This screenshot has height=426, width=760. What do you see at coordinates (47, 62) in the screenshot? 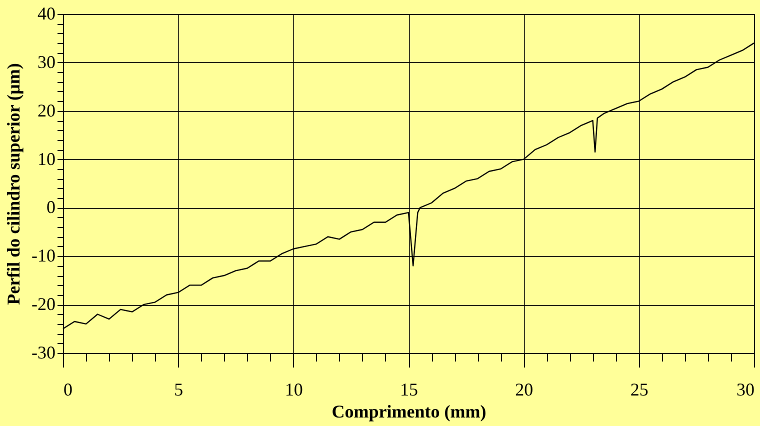
I see `y-tick-label: 30` at bounding box center [47, 62].